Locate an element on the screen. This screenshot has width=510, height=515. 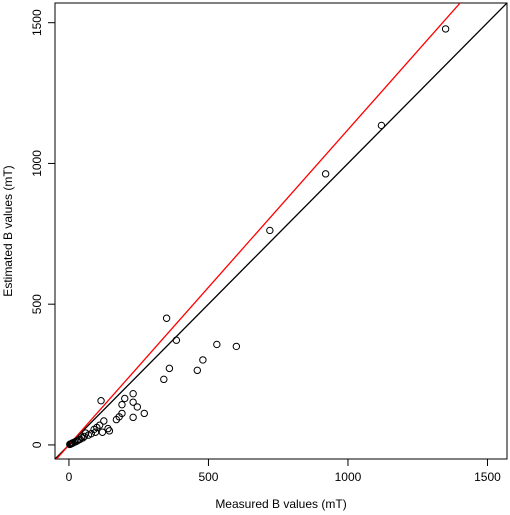
y-axis-label: Estimated B values (mT) is located at coordinates (8, 230).